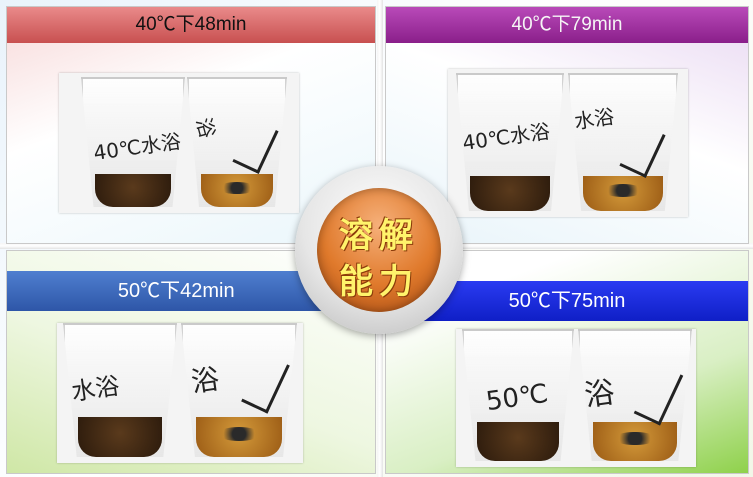 The image size is (753, 477). Describe the element at coordinates (576, 398) in the screenshot. I see `beakers-photo: 50℃ 浴` at that location.